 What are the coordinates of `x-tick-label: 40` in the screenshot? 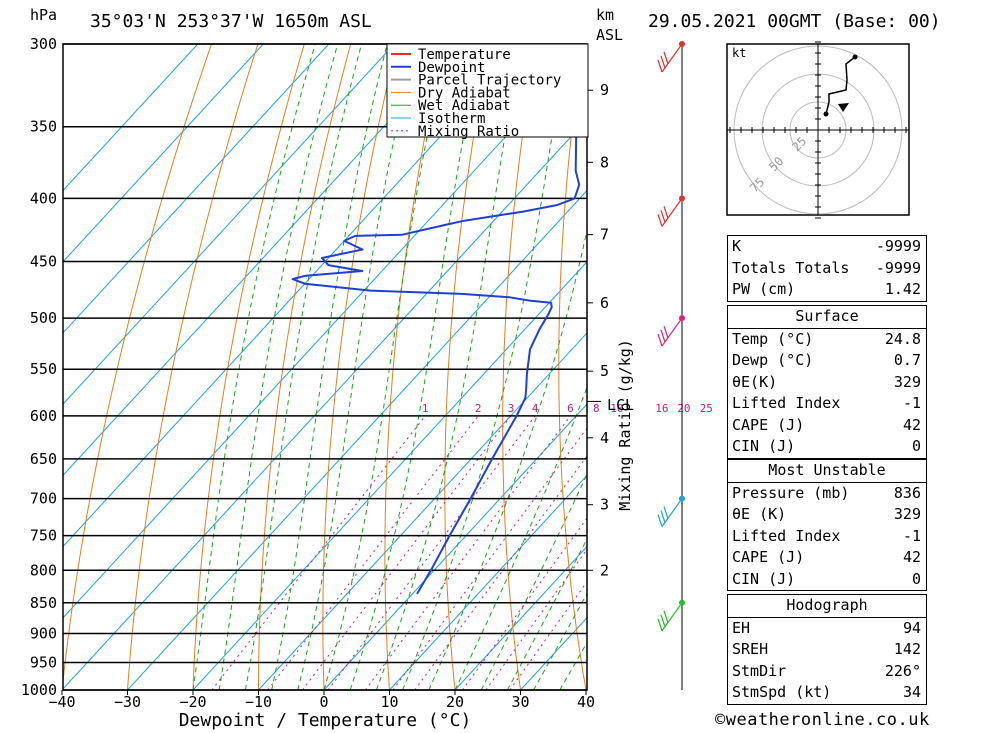 It's located at (586, 702).